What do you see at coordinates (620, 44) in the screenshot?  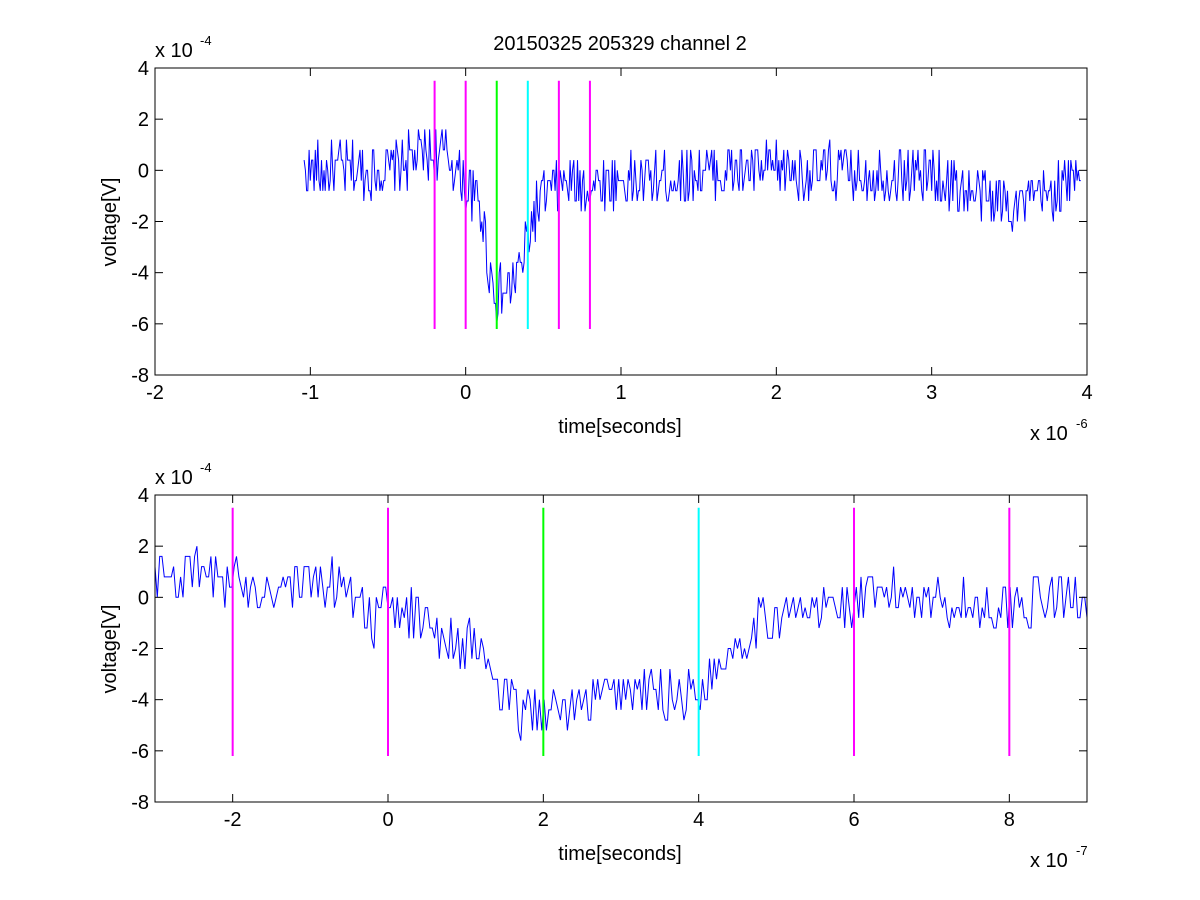 I see `chart-title: 20150325 205329 channel 2` at bounding box center [620, 44].